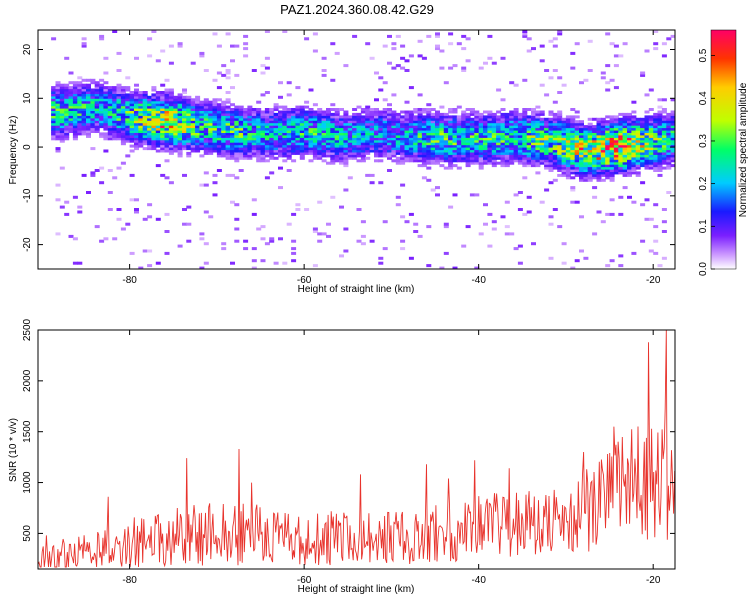 Image resolution: width=750 pixels, height=600 pixels. Describe the element at coordinates (703, 183) in the screenshot. I see `colorbar-tick-label: 0.2` at that location.